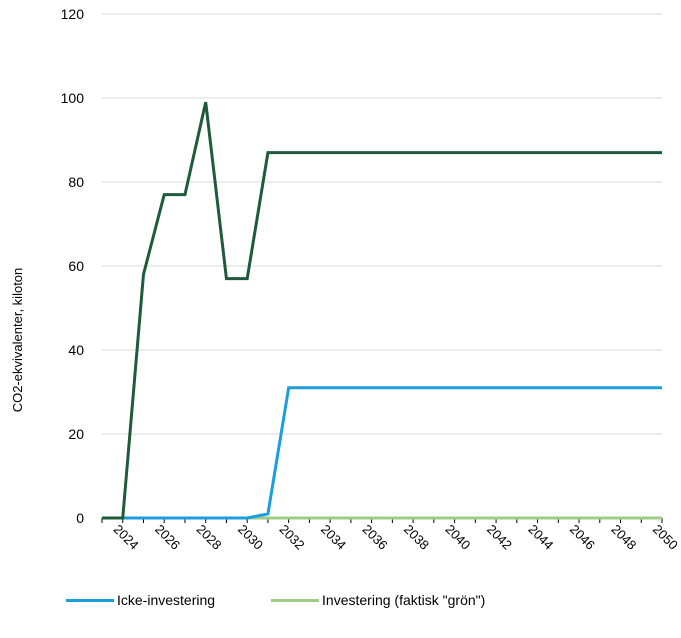  I want to click on legend-label-investering: Investering (faktisk "grön"), so click(404, 600).